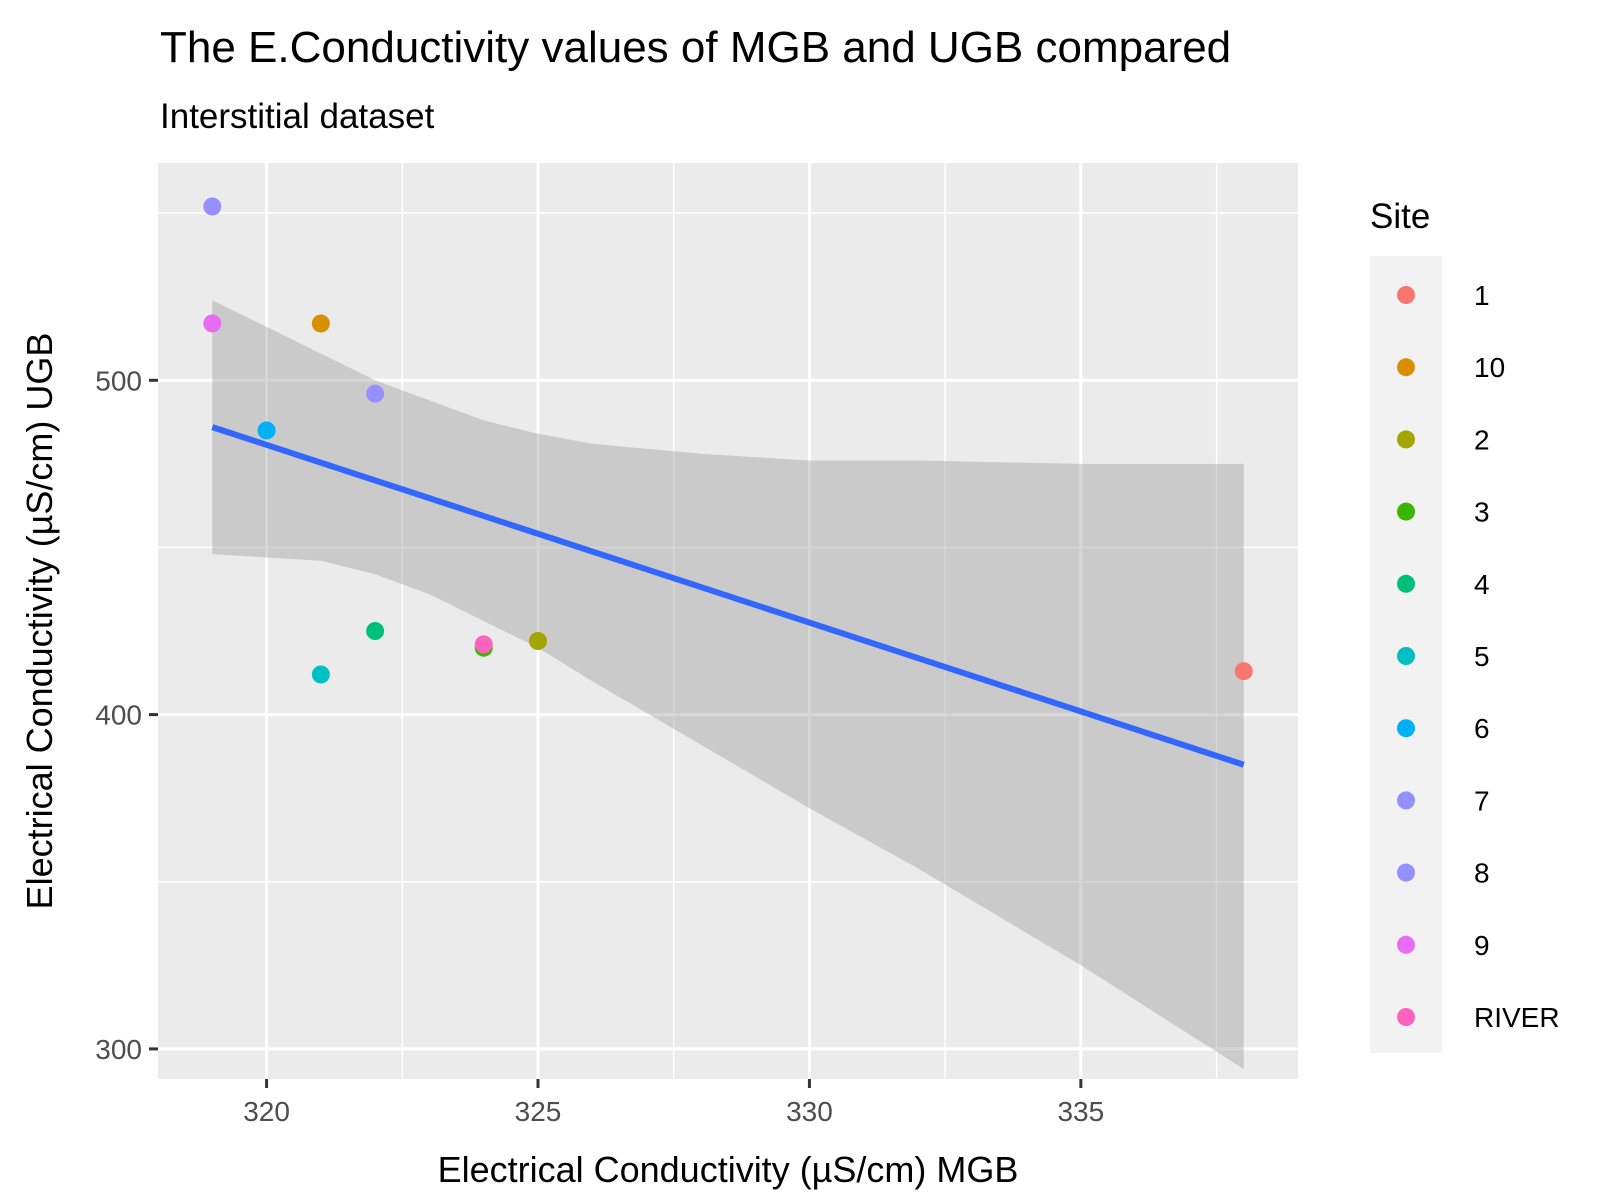  Describe the element at coordinates (1482, 512) in the screenshot. I see `legend-label: 3` at that location.